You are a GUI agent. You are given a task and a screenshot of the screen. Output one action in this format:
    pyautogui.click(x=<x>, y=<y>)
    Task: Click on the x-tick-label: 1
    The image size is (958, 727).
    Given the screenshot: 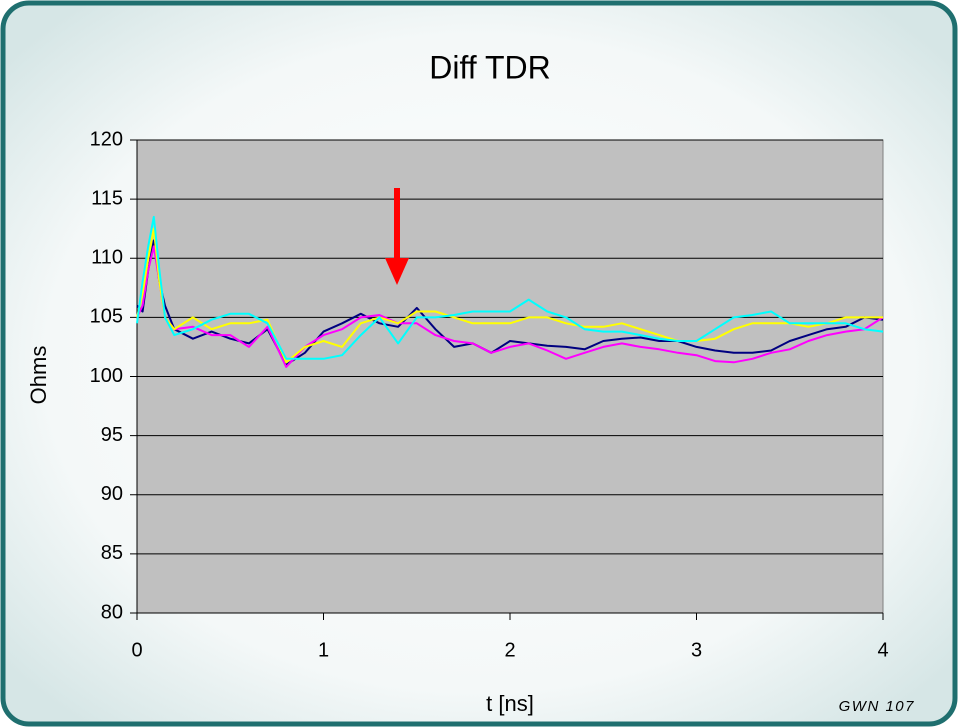 What is the action you would take?
    pyautogui.click(x=323, y=650)
    